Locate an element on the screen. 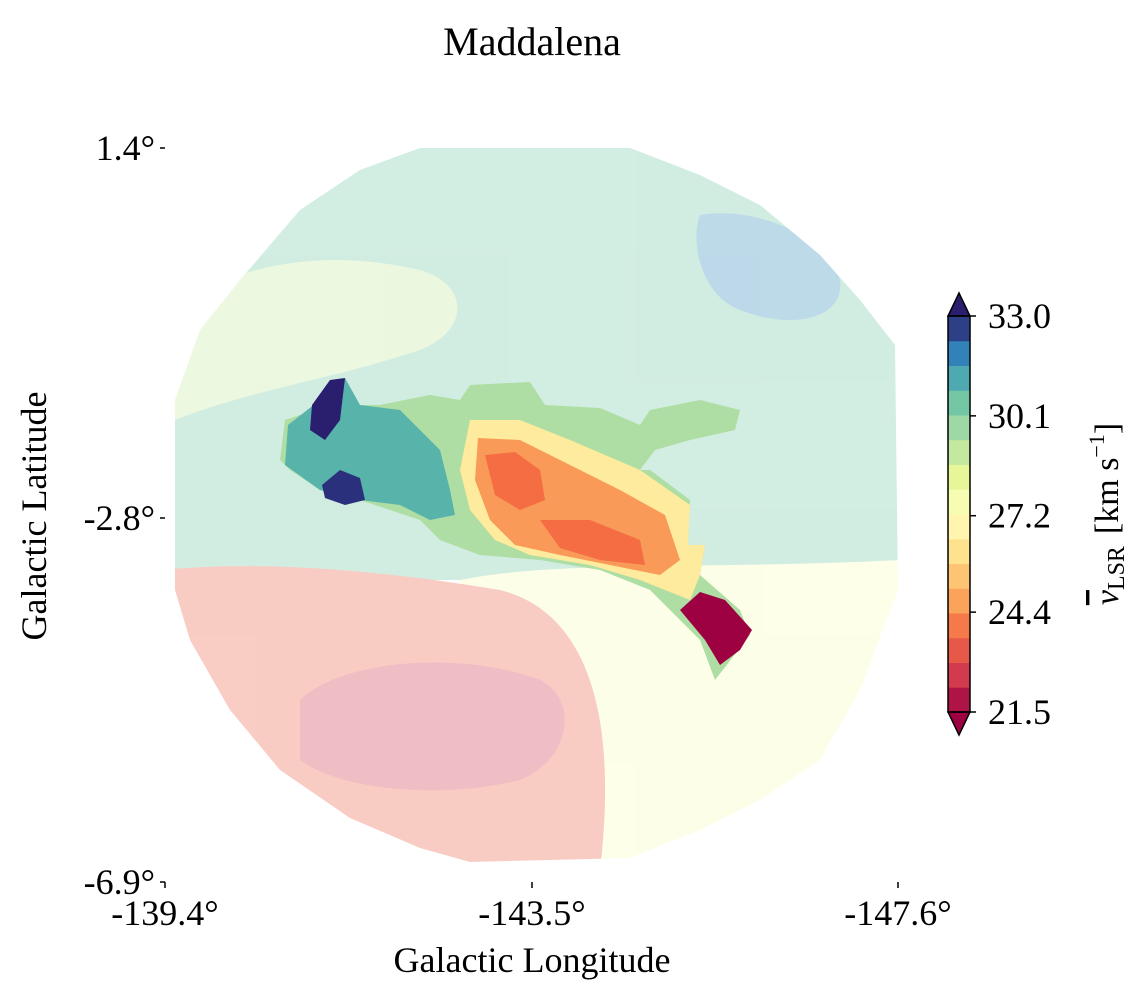 The image size is (1139, 1004). y-tick-label-1: -2.8° is located at coordinates (119, 518).